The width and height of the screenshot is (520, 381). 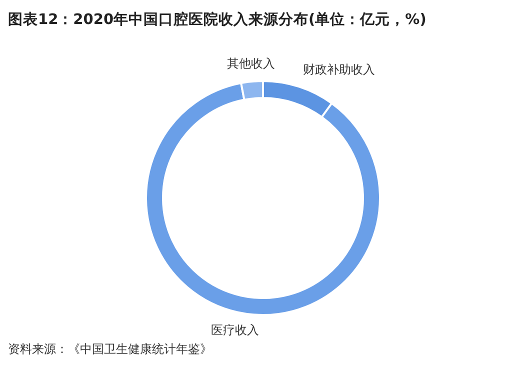 I want to click on text: 资料来源：《中国卫生健康统计年鉴》, so click(x=110, y=349).